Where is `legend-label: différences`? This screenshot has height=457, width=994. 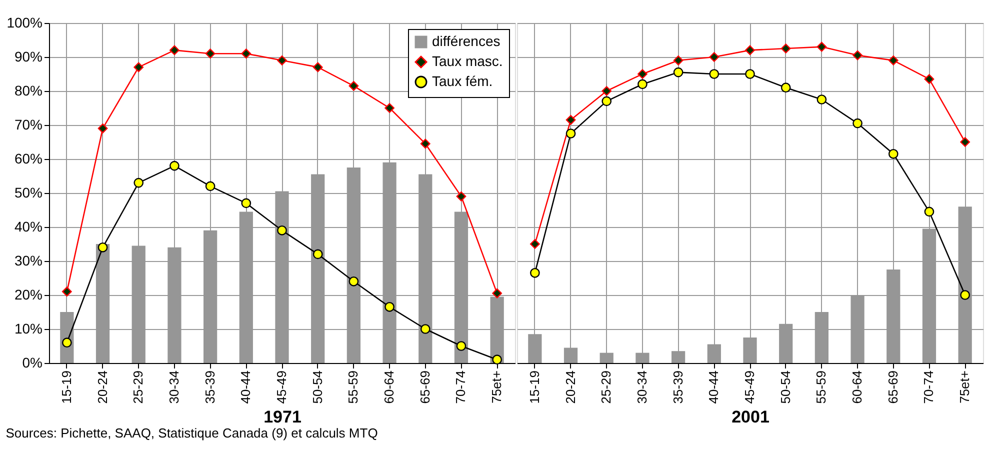
legend-label: différences is located at coordinates (466, 41).